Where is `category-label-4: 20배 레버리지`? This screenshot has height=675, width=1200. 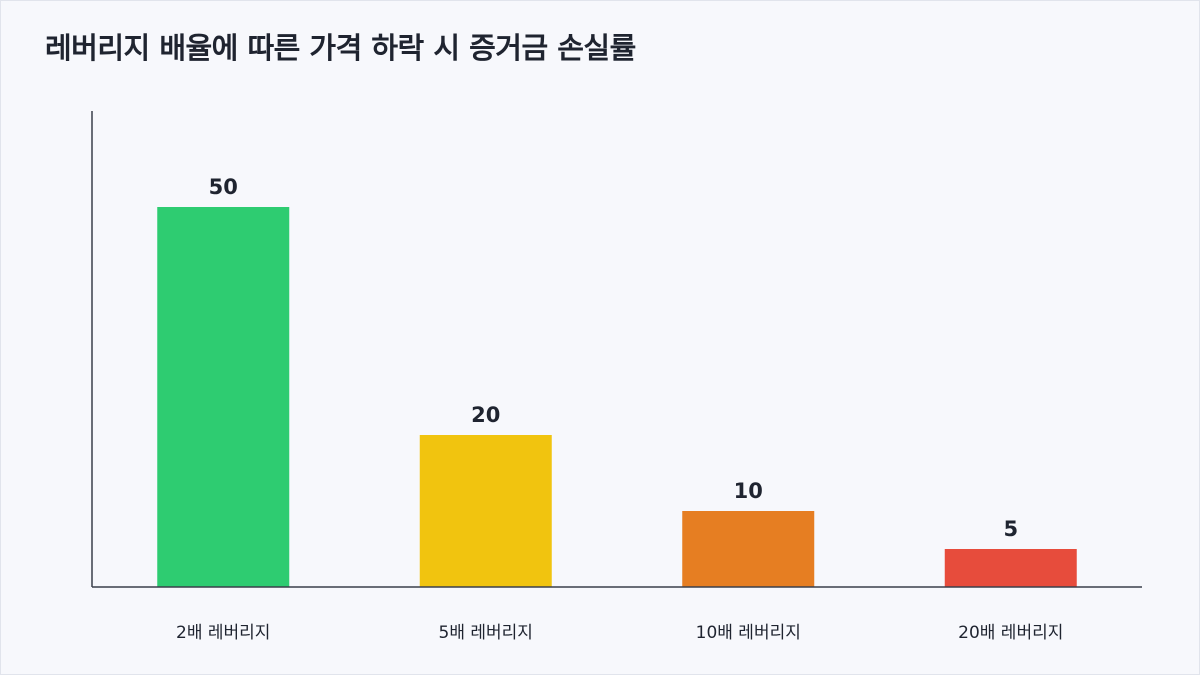
category-label-4: 20배 레버리지 is located at coordinates (1010, 633).